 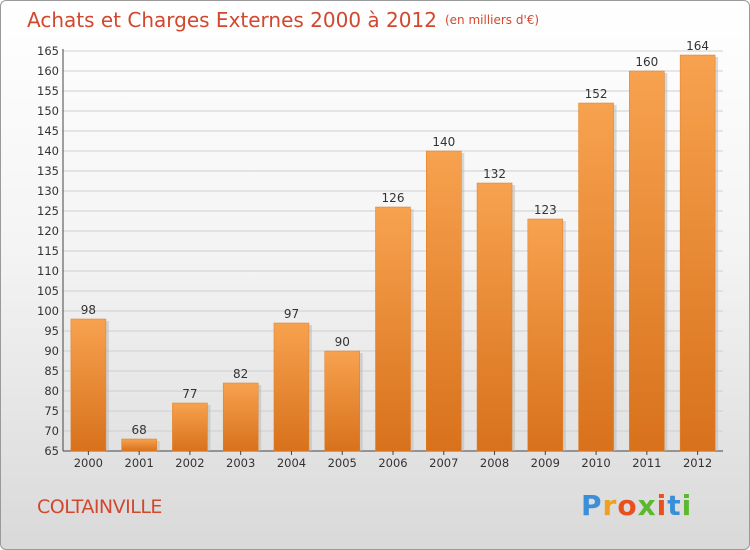 What do you see at coordinates (492, 20) in the screenshot?
I see `chart-unit-label: (en milliers d'€)` at bounding box center [492, 20].